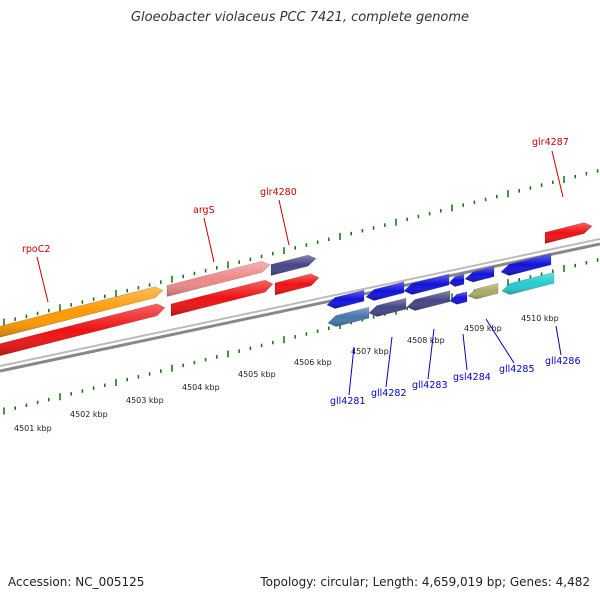 The height and width of the screenshot is (600, 600). What do you see at coordinates (568, 233) in the screenshot?
I see `gene-glr4287-shading` at bounding box center [568, 233].